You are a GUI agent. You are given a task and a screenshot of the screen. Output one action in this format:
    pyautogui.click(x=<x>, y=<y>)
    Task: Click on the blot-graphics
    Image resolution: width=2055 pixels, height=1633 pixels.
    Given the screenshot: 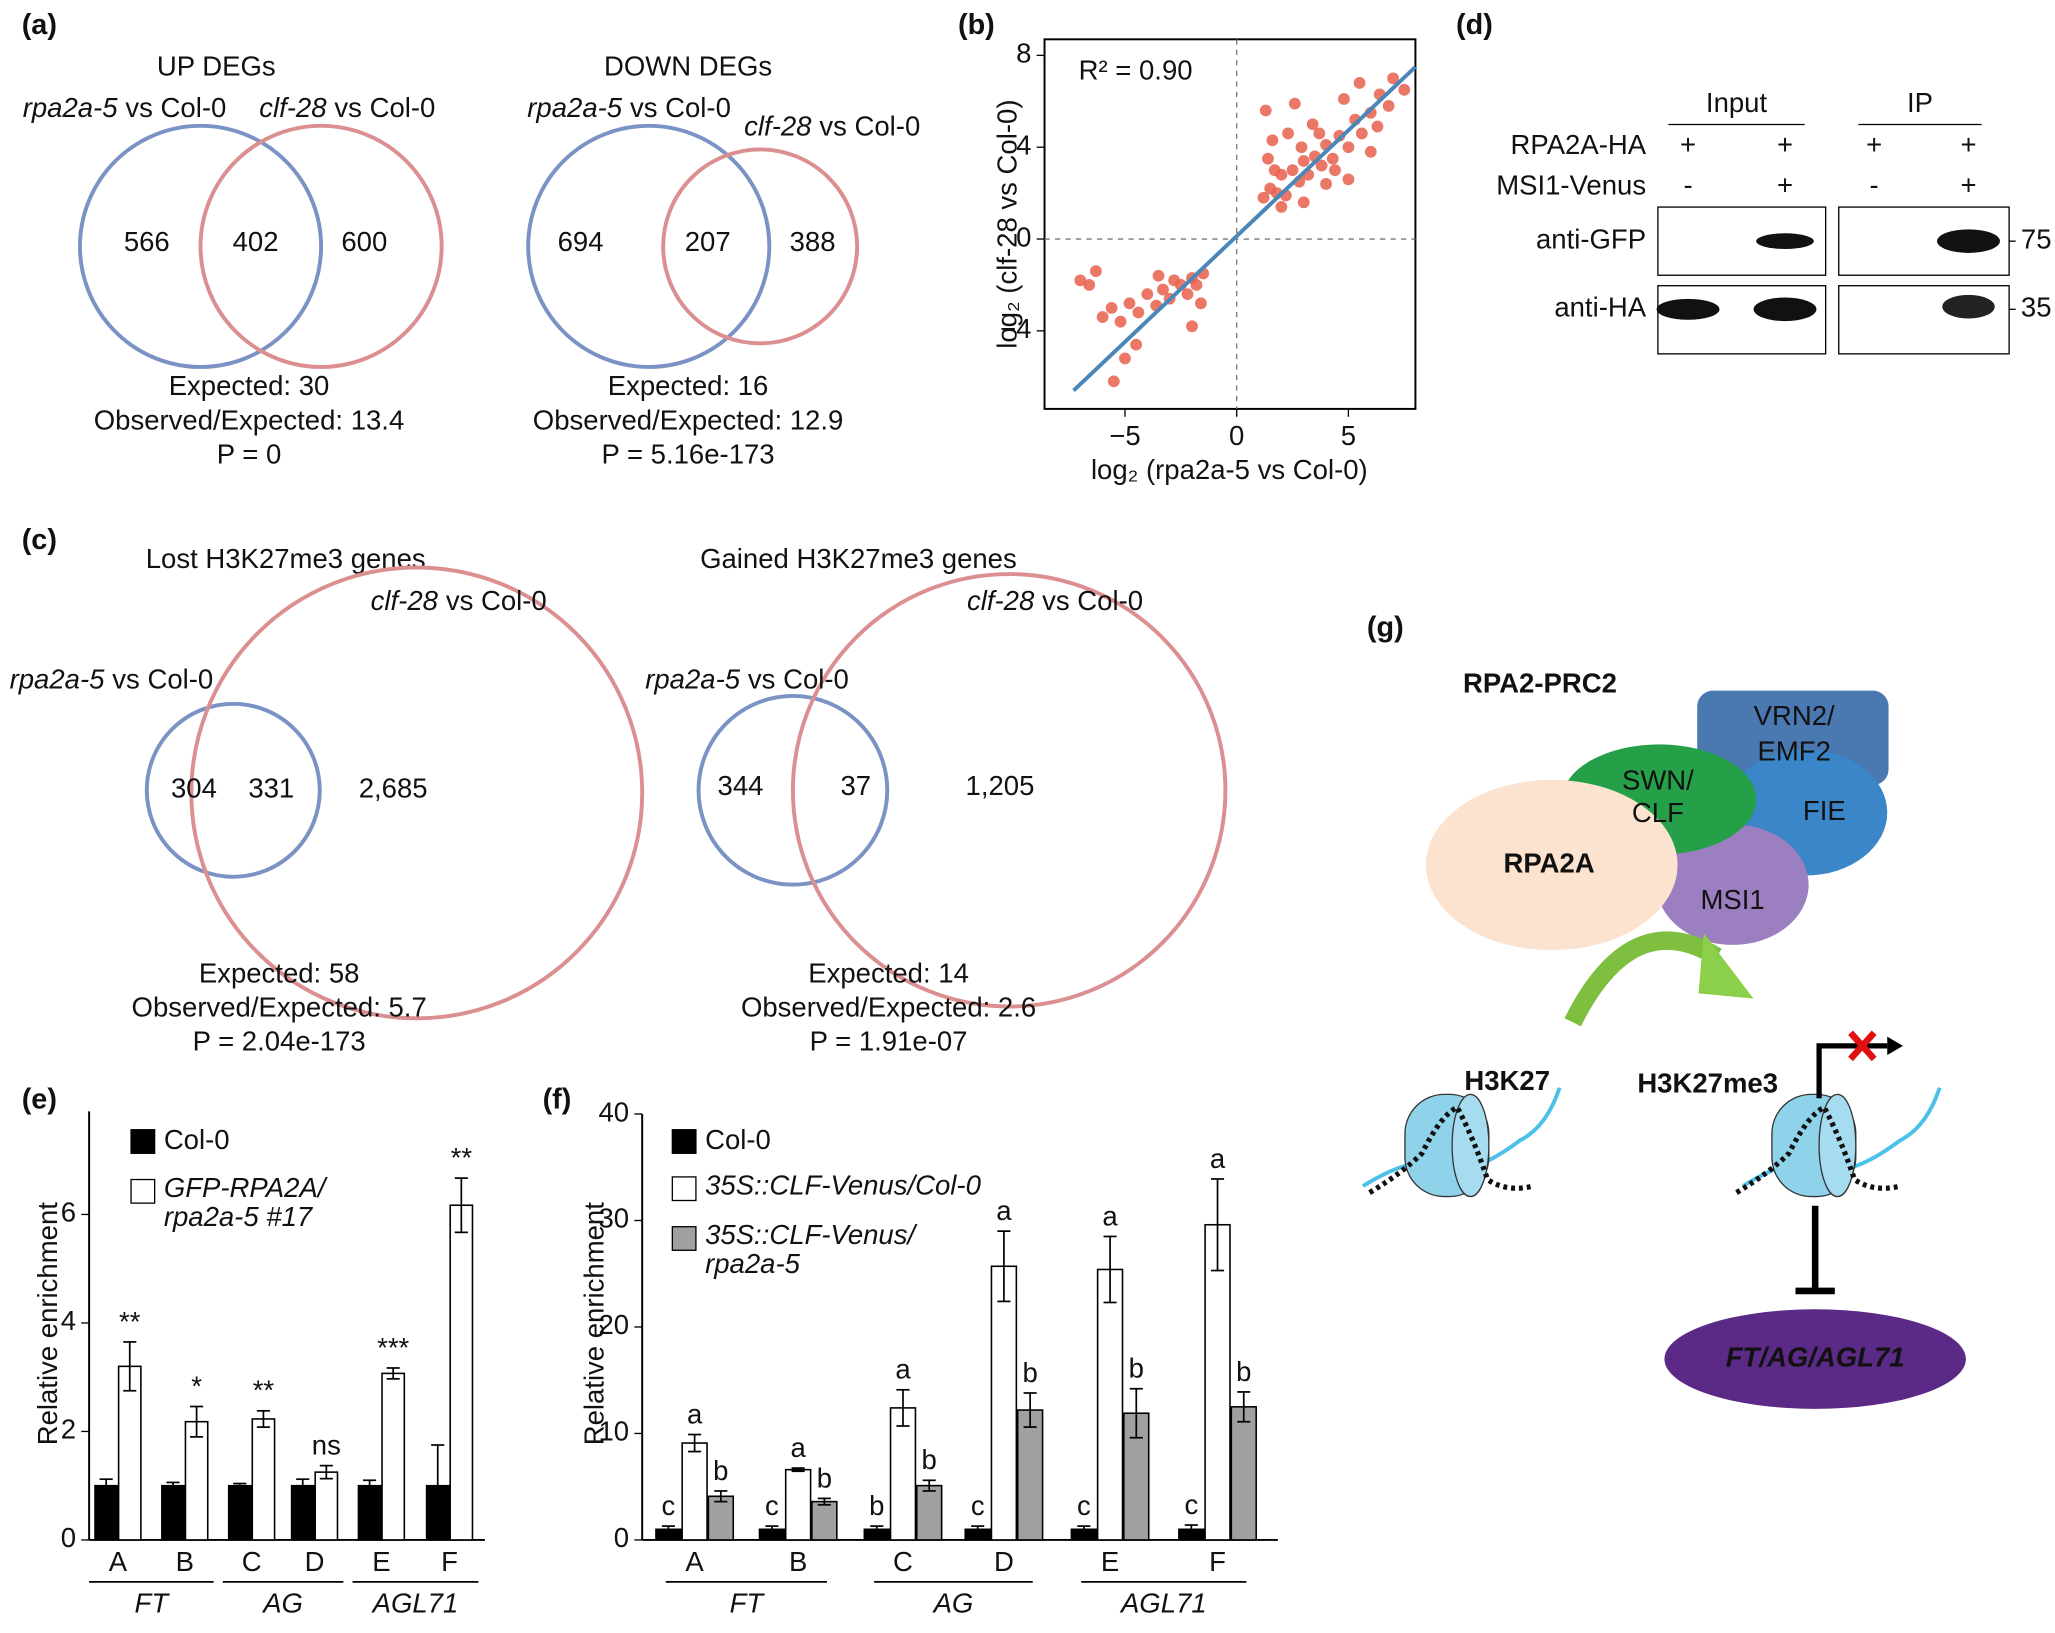 What is the action you would take?
    pyautogui.click(x=1836, y=239)
    